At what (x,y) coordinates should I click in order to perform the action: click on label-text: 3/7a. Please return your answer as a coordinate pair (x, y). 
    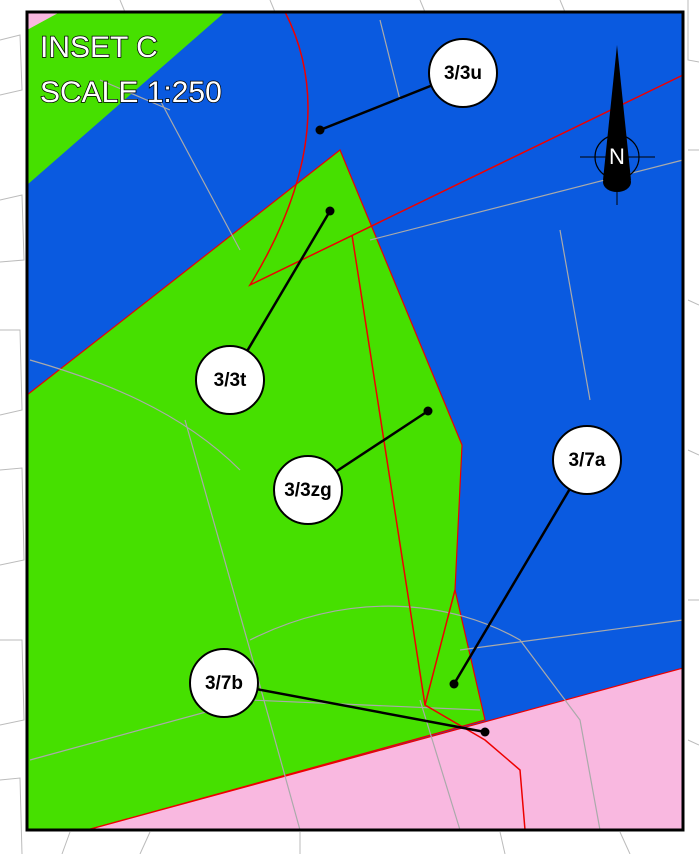
    Looking at the image, I should click on (587, 460).